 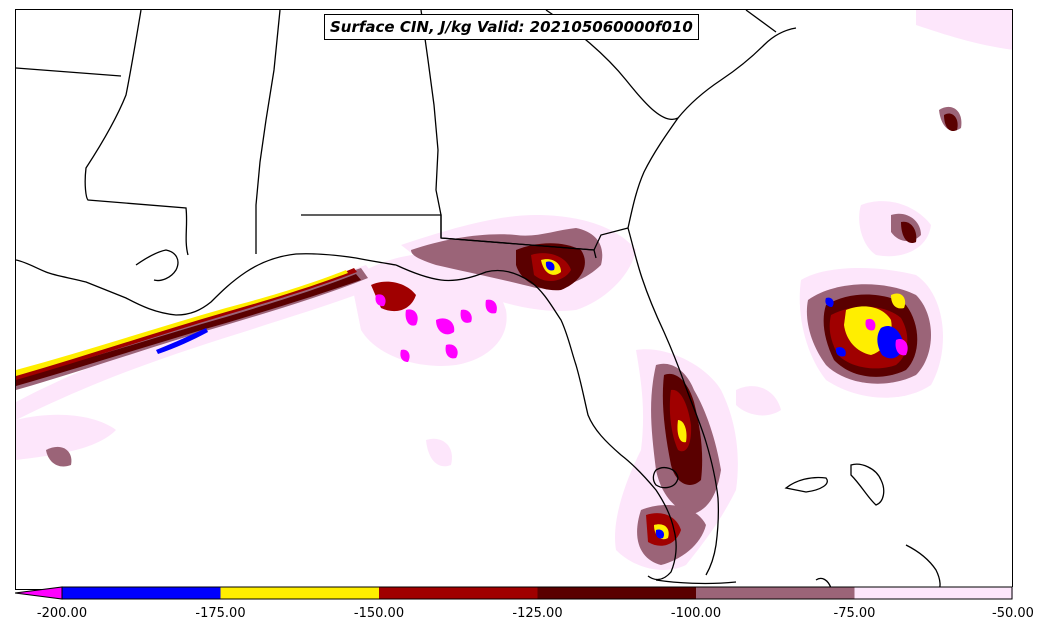 What do you see at coordinates (220, 613) in the screenshot?
I see `colorbar-tick-label: -175.00` at bounding box center [220, 613].